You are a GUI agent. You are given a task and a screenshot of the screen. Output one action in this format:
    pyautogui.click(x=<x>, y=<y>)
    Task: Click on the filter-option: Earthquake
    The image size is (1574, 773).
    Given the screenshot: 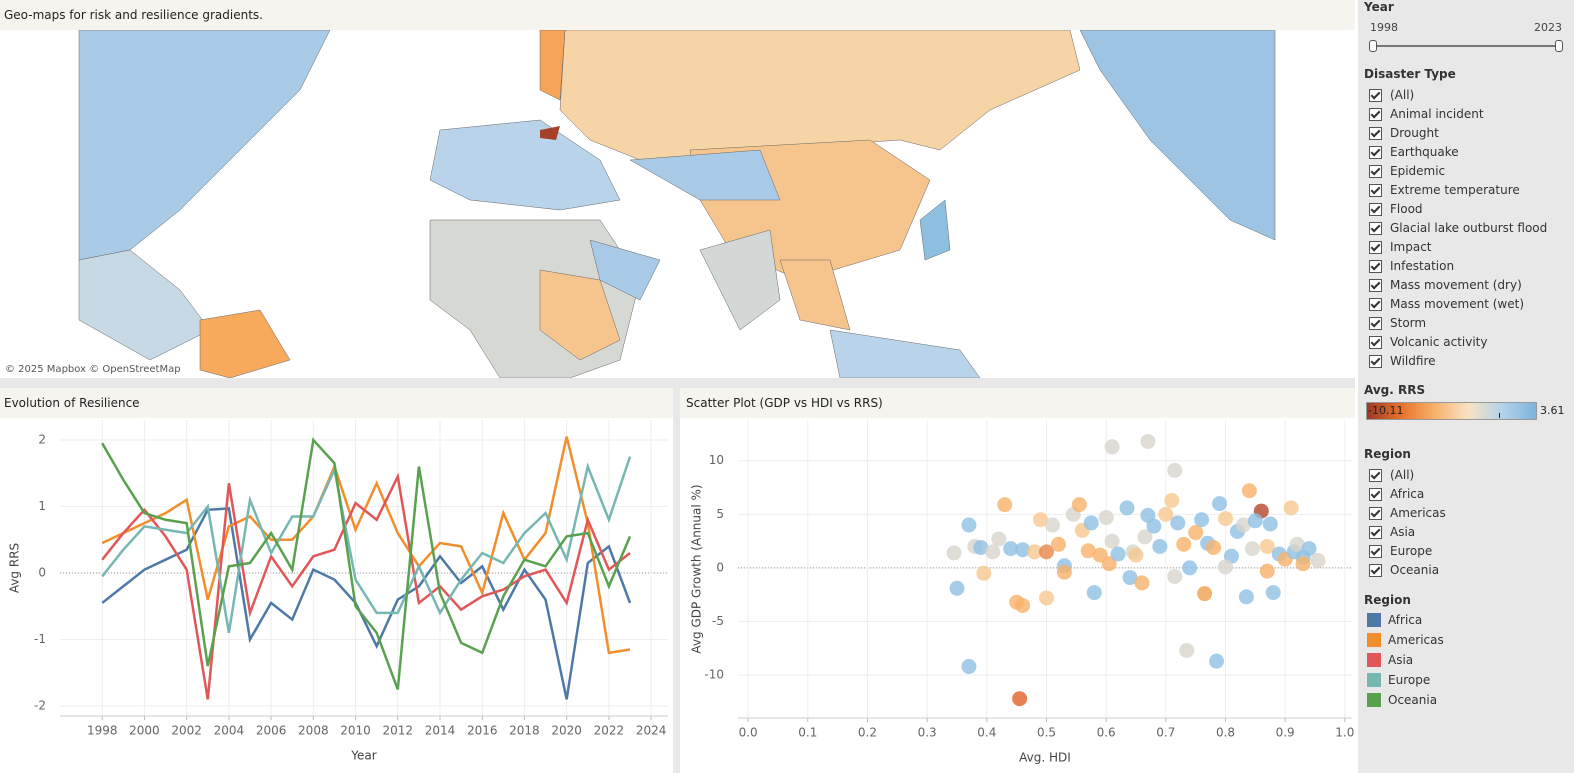 What is the action you would take?
    pyautogui.click(x=1466, y=152)
    